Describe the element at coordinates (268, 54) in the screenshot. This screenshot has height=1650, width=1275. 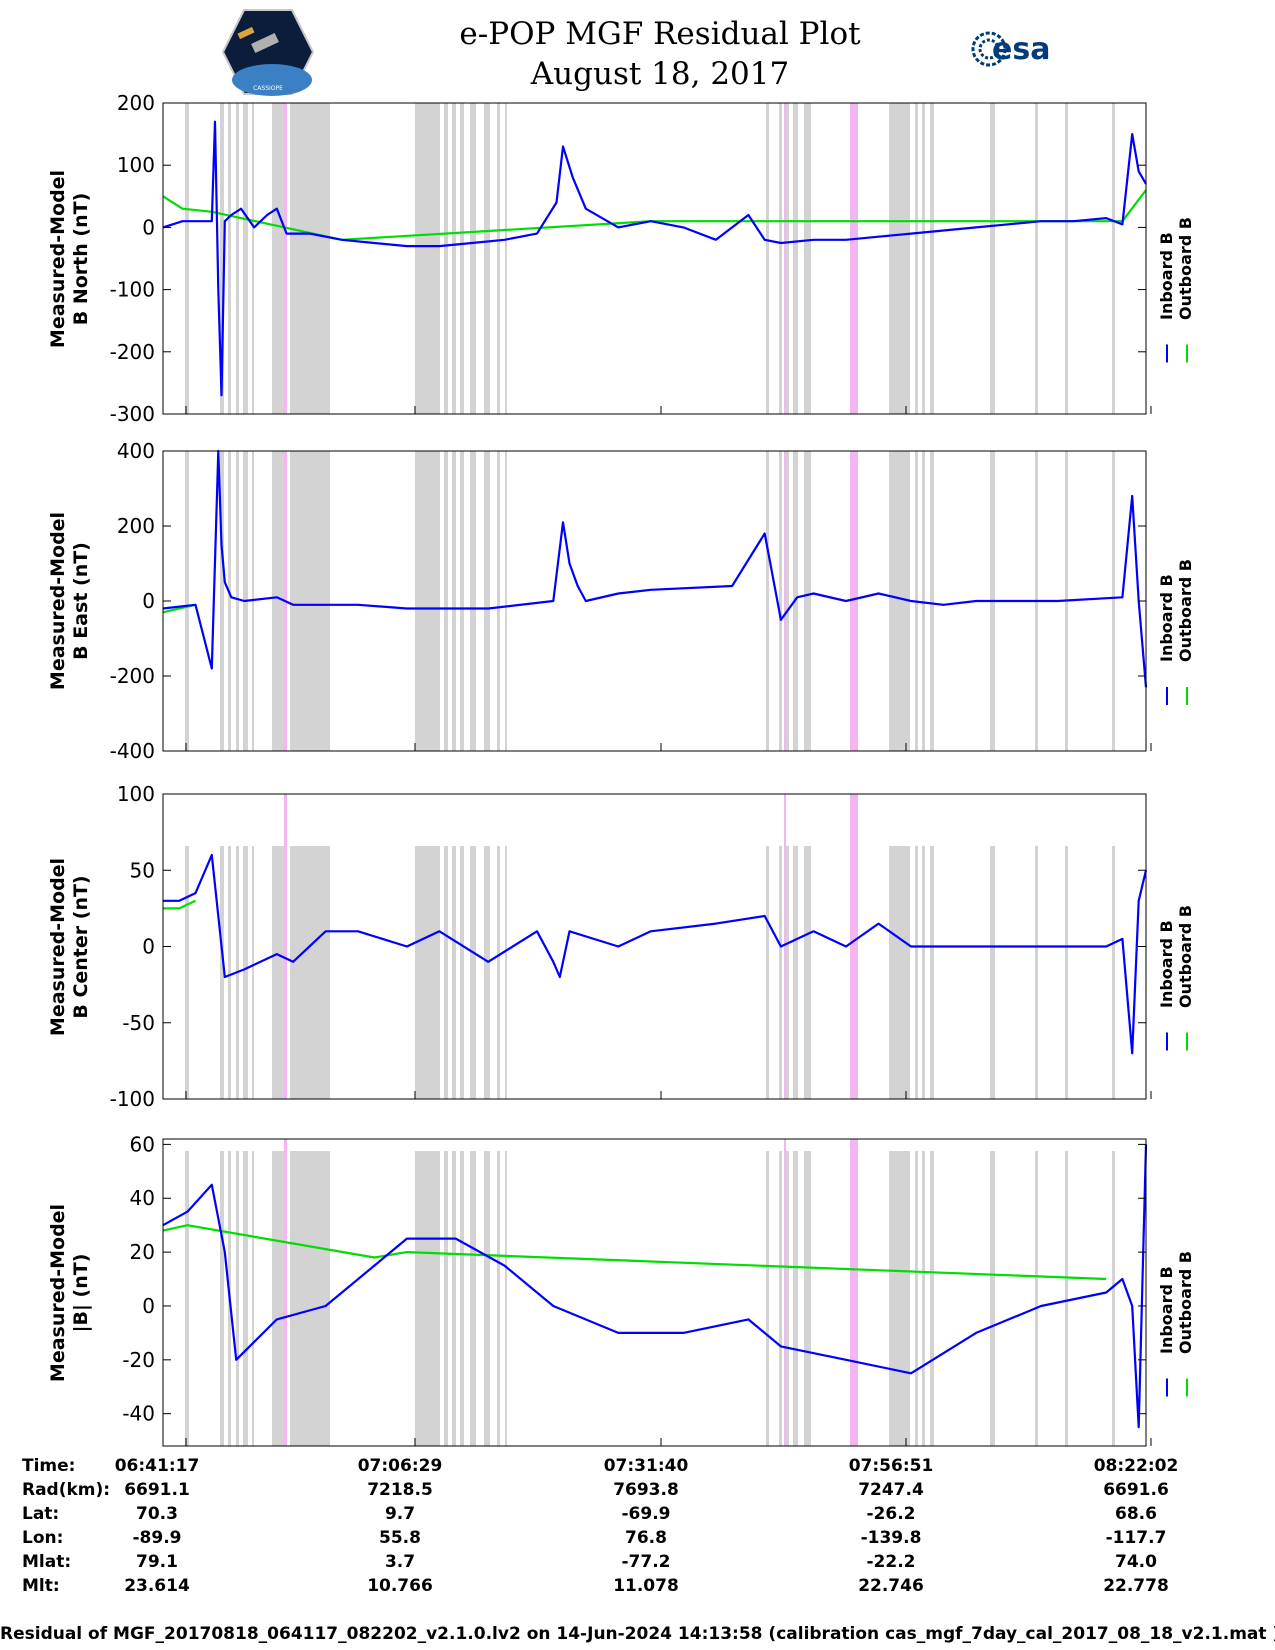
I see `cassiope-mission-logo: CASSIOPE` at that location.